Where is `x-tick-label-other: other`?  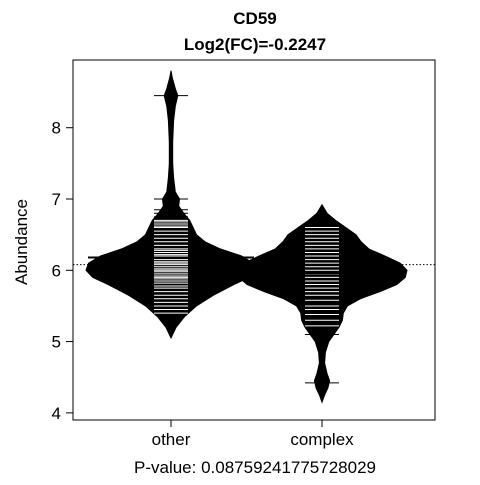 x-tick-label-other: other is located at coordinates (171, 439).